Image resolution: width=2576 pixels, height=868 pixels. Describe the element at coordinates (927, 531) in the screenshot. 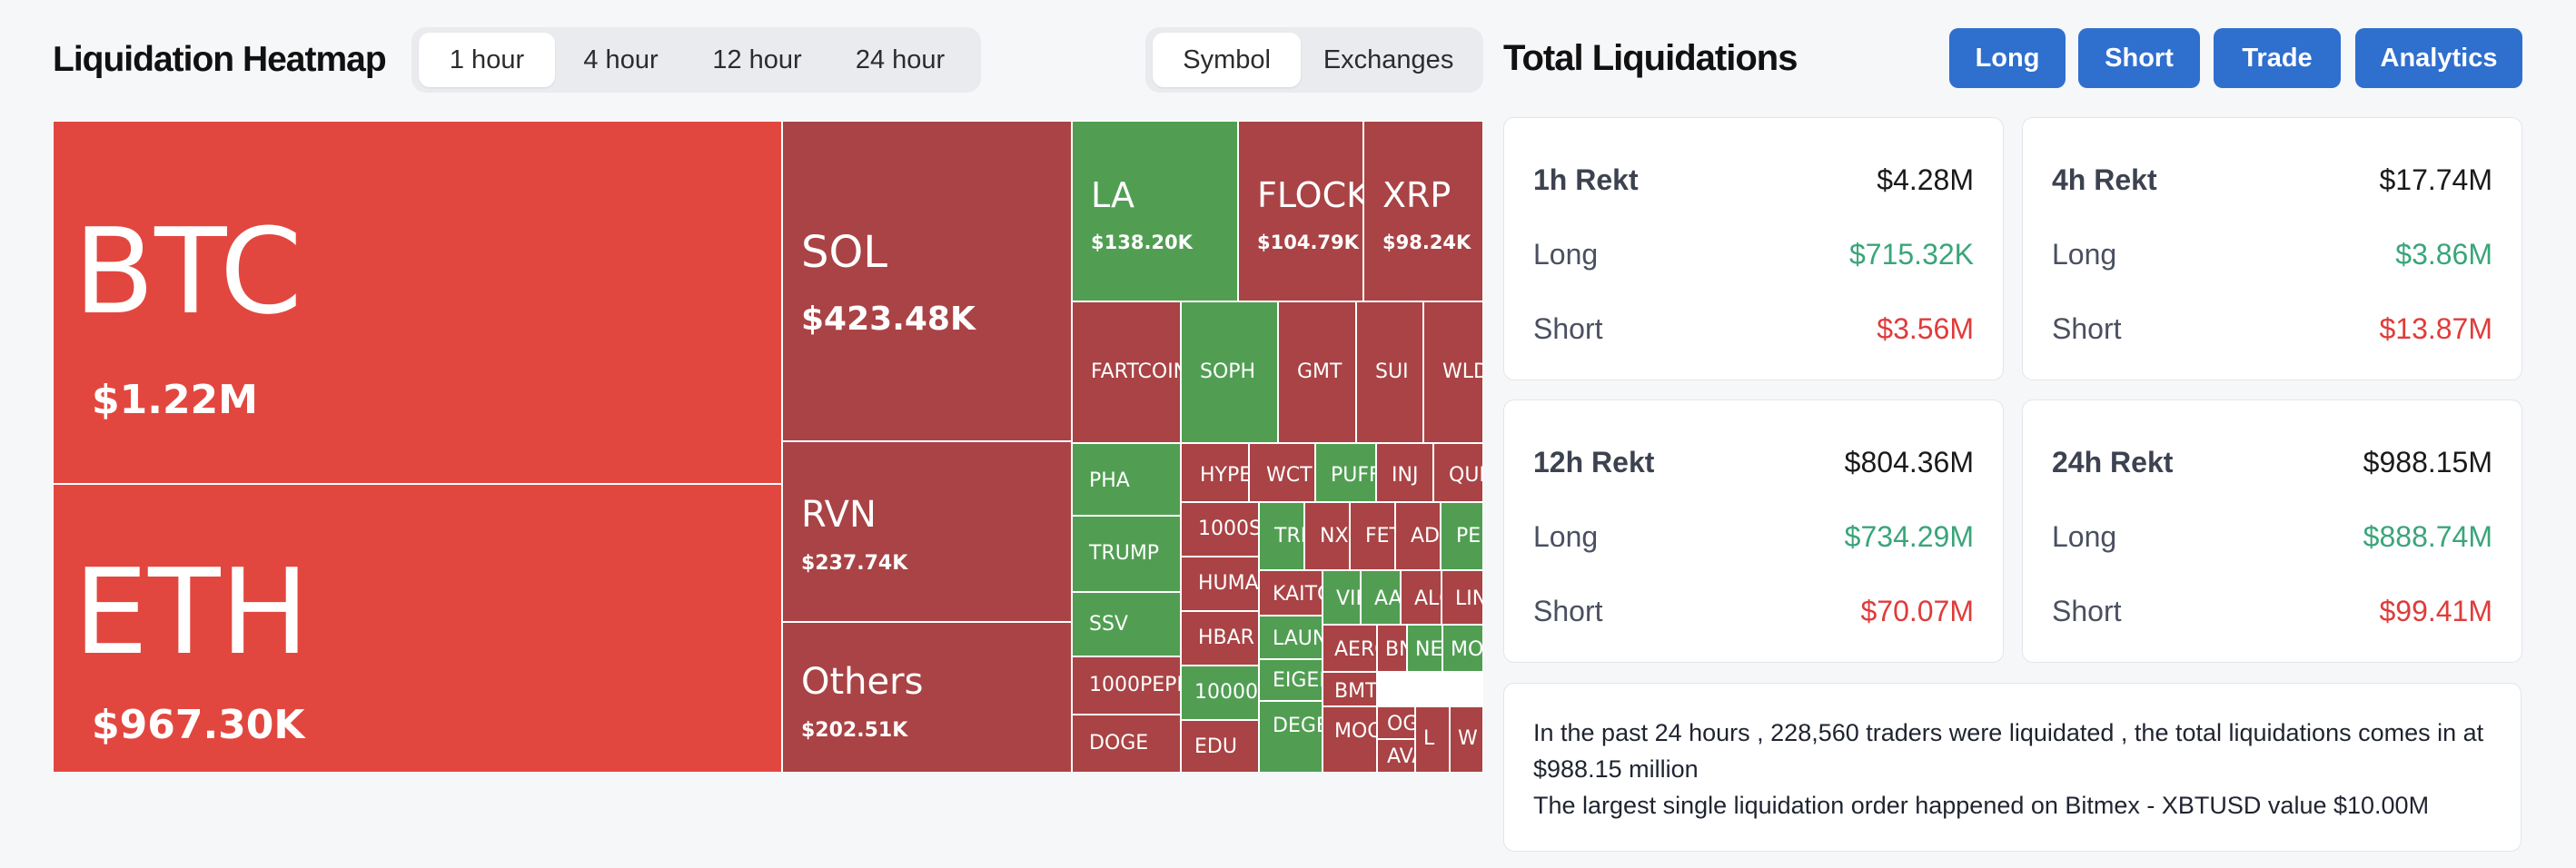

I see `heatmap-tile-rvn: RVN $237.74K` at that location.